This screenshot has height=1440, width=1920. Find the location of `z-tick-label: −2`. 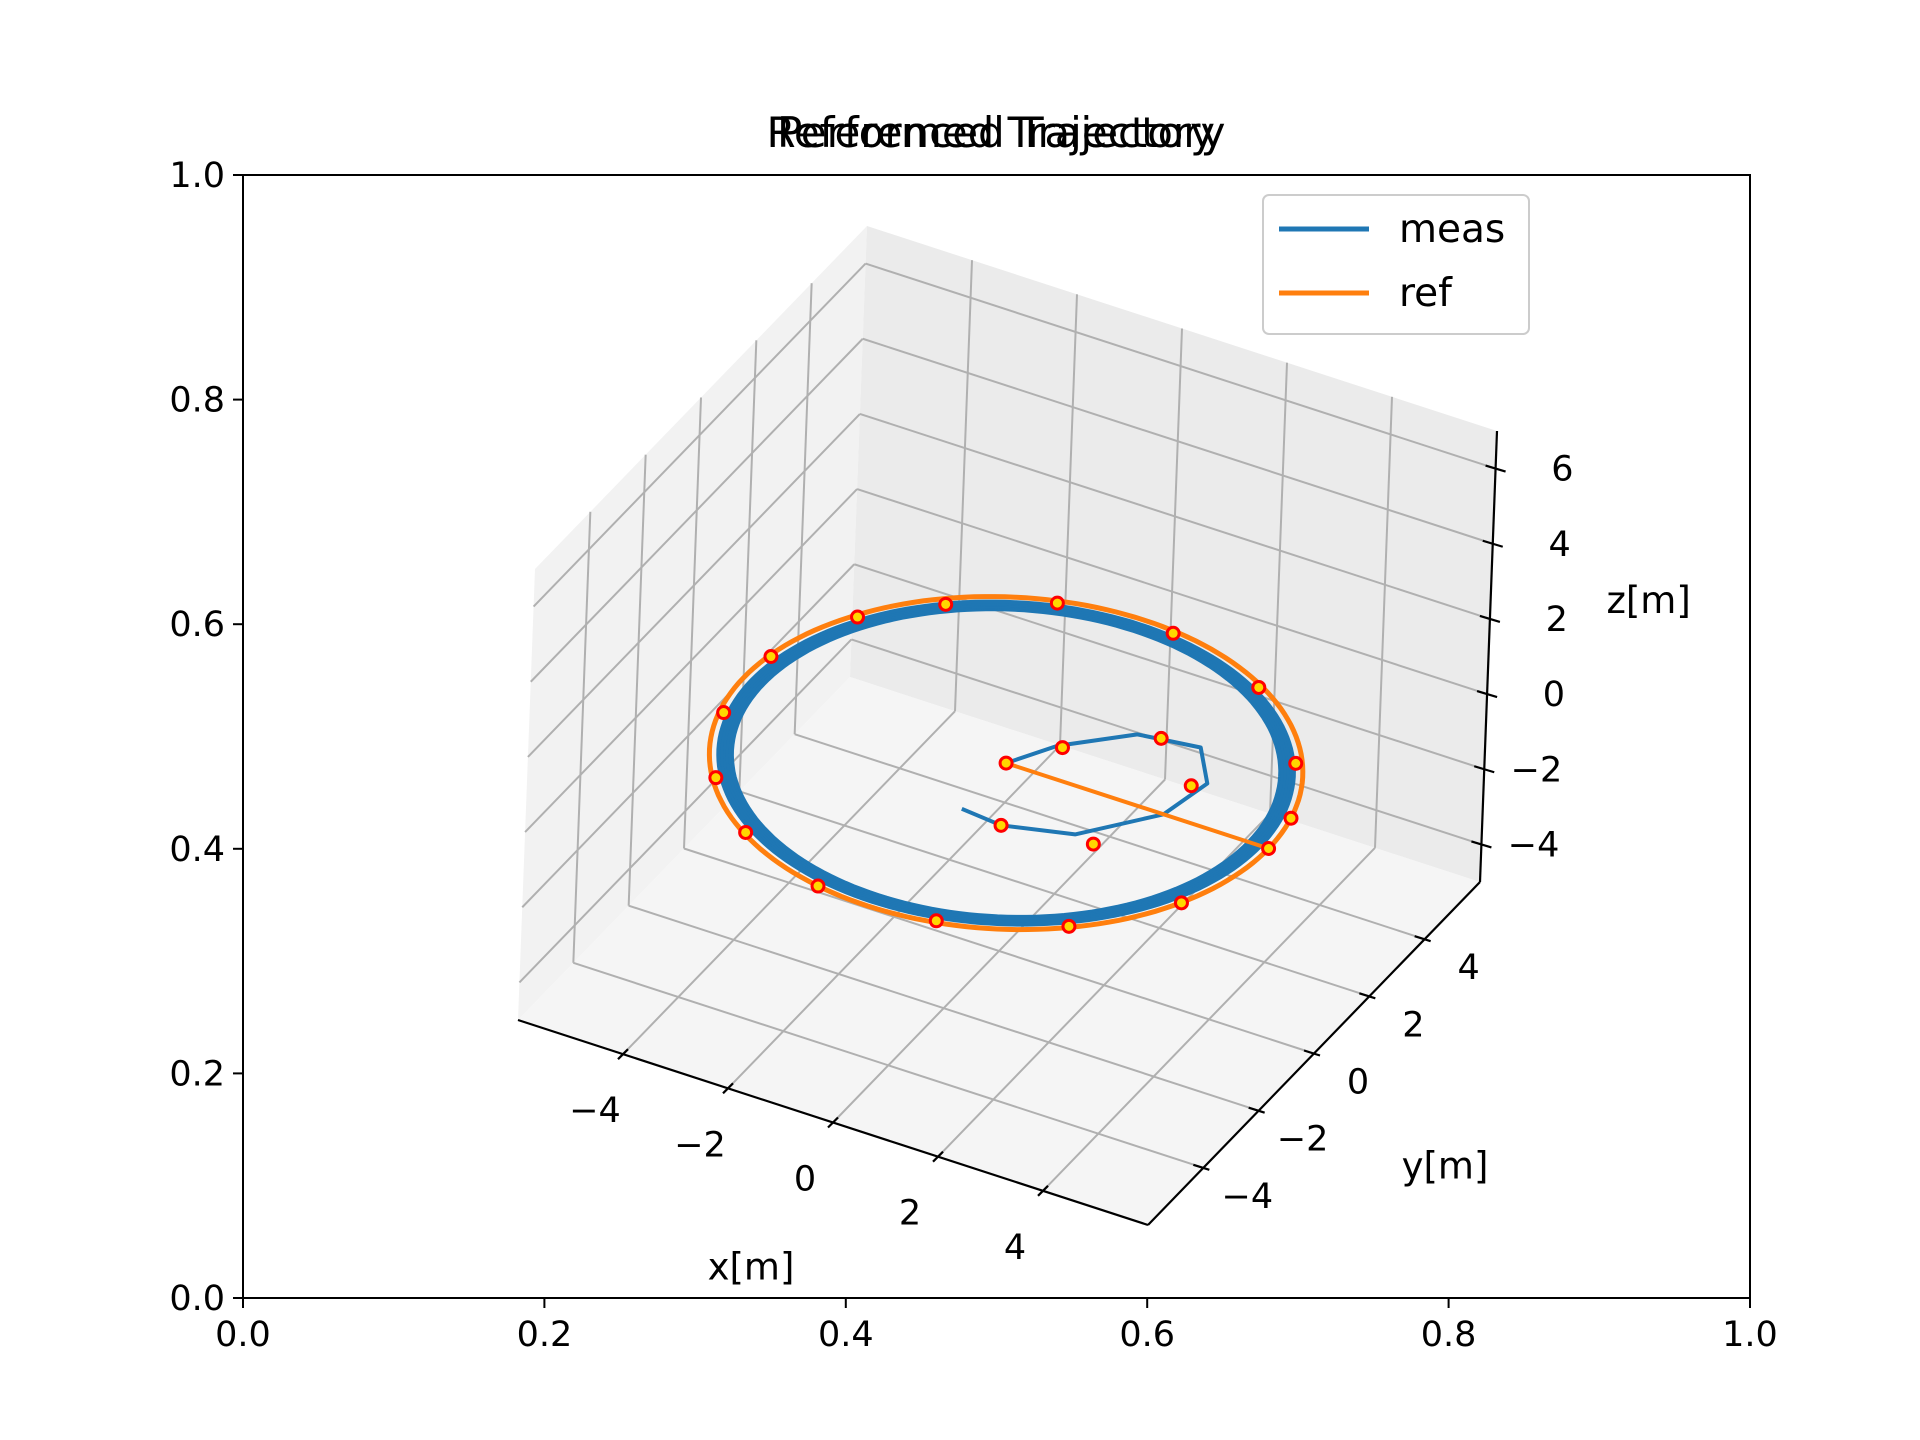

z-tick-label: −2 is located at coordinates (1537, 770).